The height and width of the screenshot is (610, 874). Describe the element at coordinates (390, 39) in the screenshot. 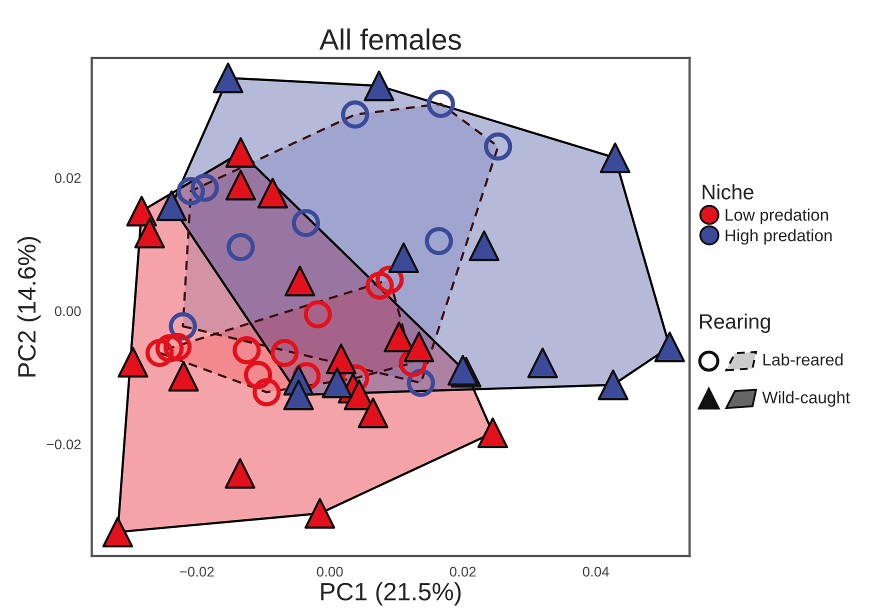

I see `chart-title: All females` at that location.